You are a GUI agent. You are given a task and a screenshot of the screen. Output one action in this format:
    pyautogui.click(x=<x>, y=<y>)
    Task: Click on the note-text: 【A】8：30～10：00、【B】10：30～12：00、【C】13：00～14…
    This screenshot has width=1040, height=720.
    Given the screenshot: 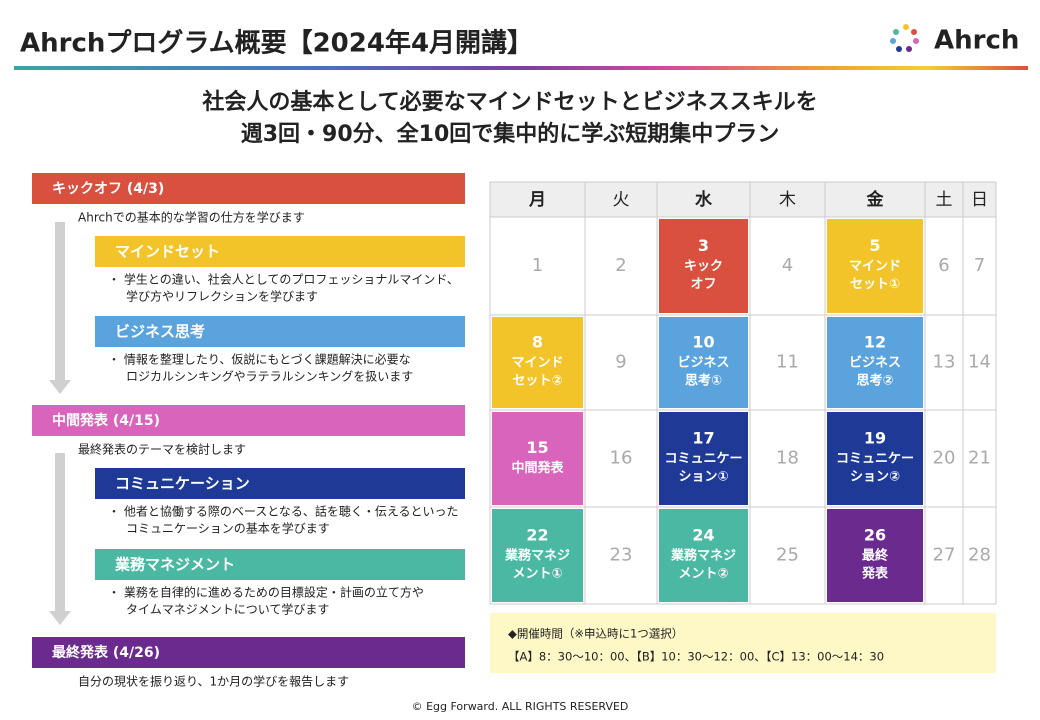 What is the action you would take?
    pyautogui.click(x=696, y=657)
    